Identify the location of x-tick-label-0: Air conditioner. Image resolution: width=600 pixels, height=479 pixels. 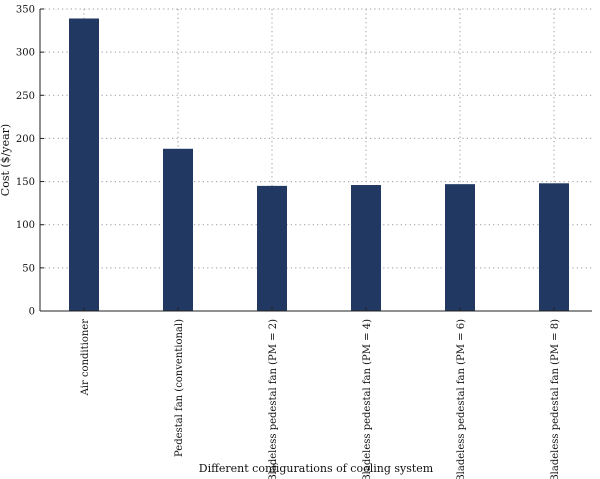
(85, 358).